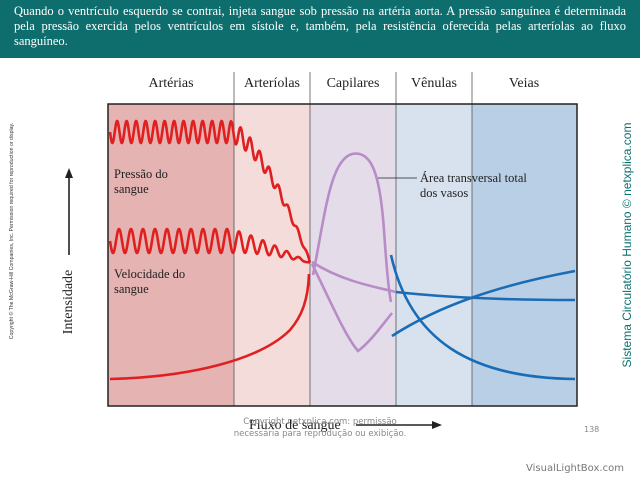 The height and width of the screenshot is (480, 640). Describe the element at coordinates (149, 274) in the screenshot. I see `label-velocidade-line1: Velocidade do` at that location.